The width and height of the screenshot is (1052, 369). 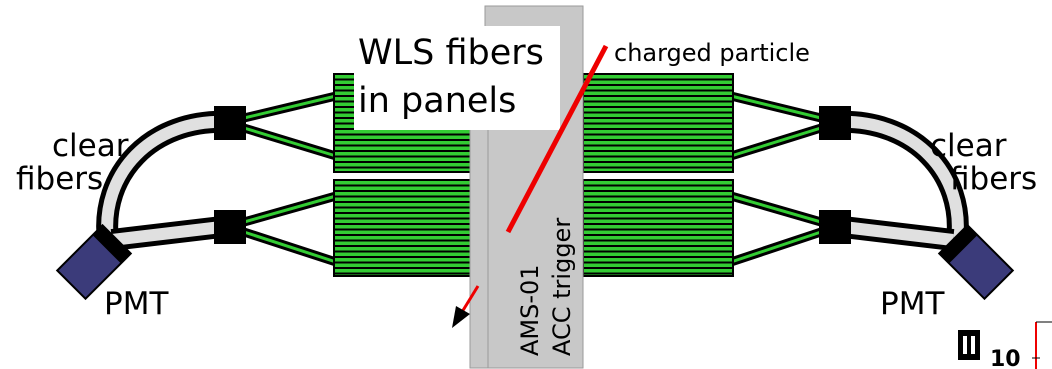 What do you see at coordinates (896, 180) in the screenshot?
I see `clear-fiber-bundle-right` at bounding box center [896, 180].